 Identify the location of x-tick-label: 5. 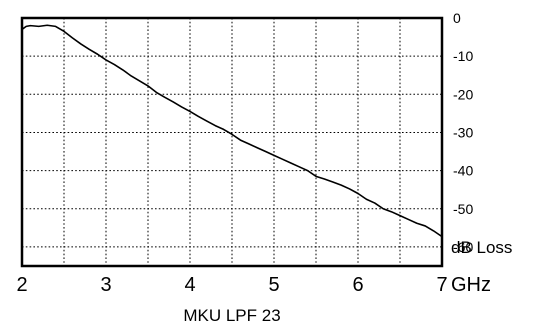
(273, 285).